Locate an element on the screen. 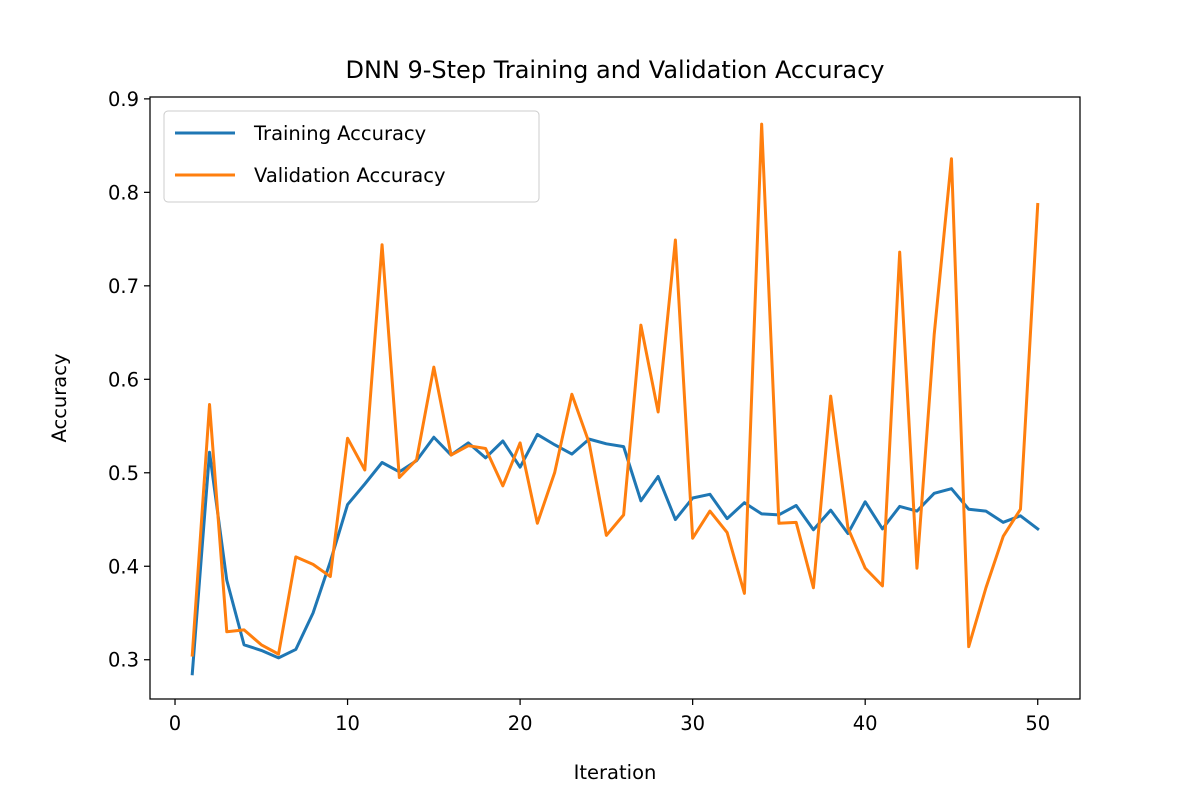  y-tick-label: 0.4 is located at coordinates (123, 566).